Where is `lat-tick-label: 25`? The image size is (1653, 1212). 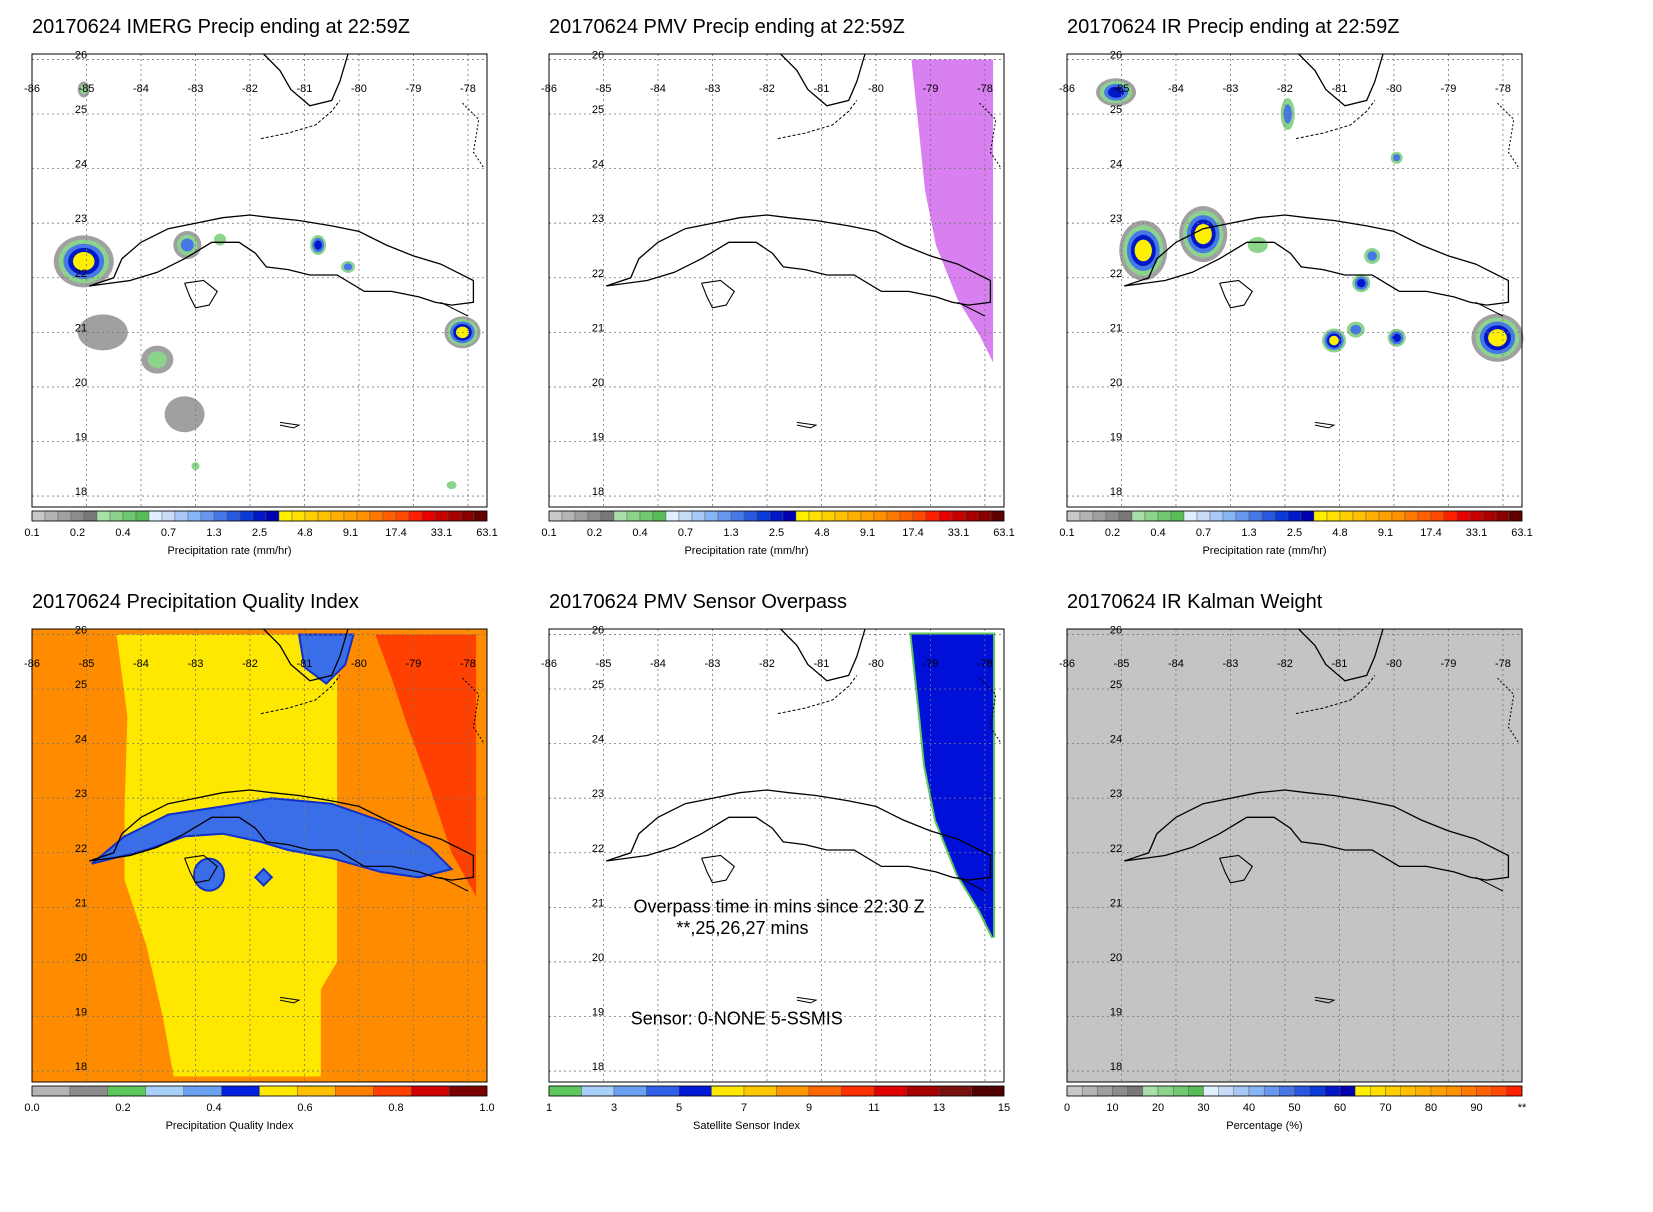
lat-tick-label: 25 is located at coordinates (598, 110).